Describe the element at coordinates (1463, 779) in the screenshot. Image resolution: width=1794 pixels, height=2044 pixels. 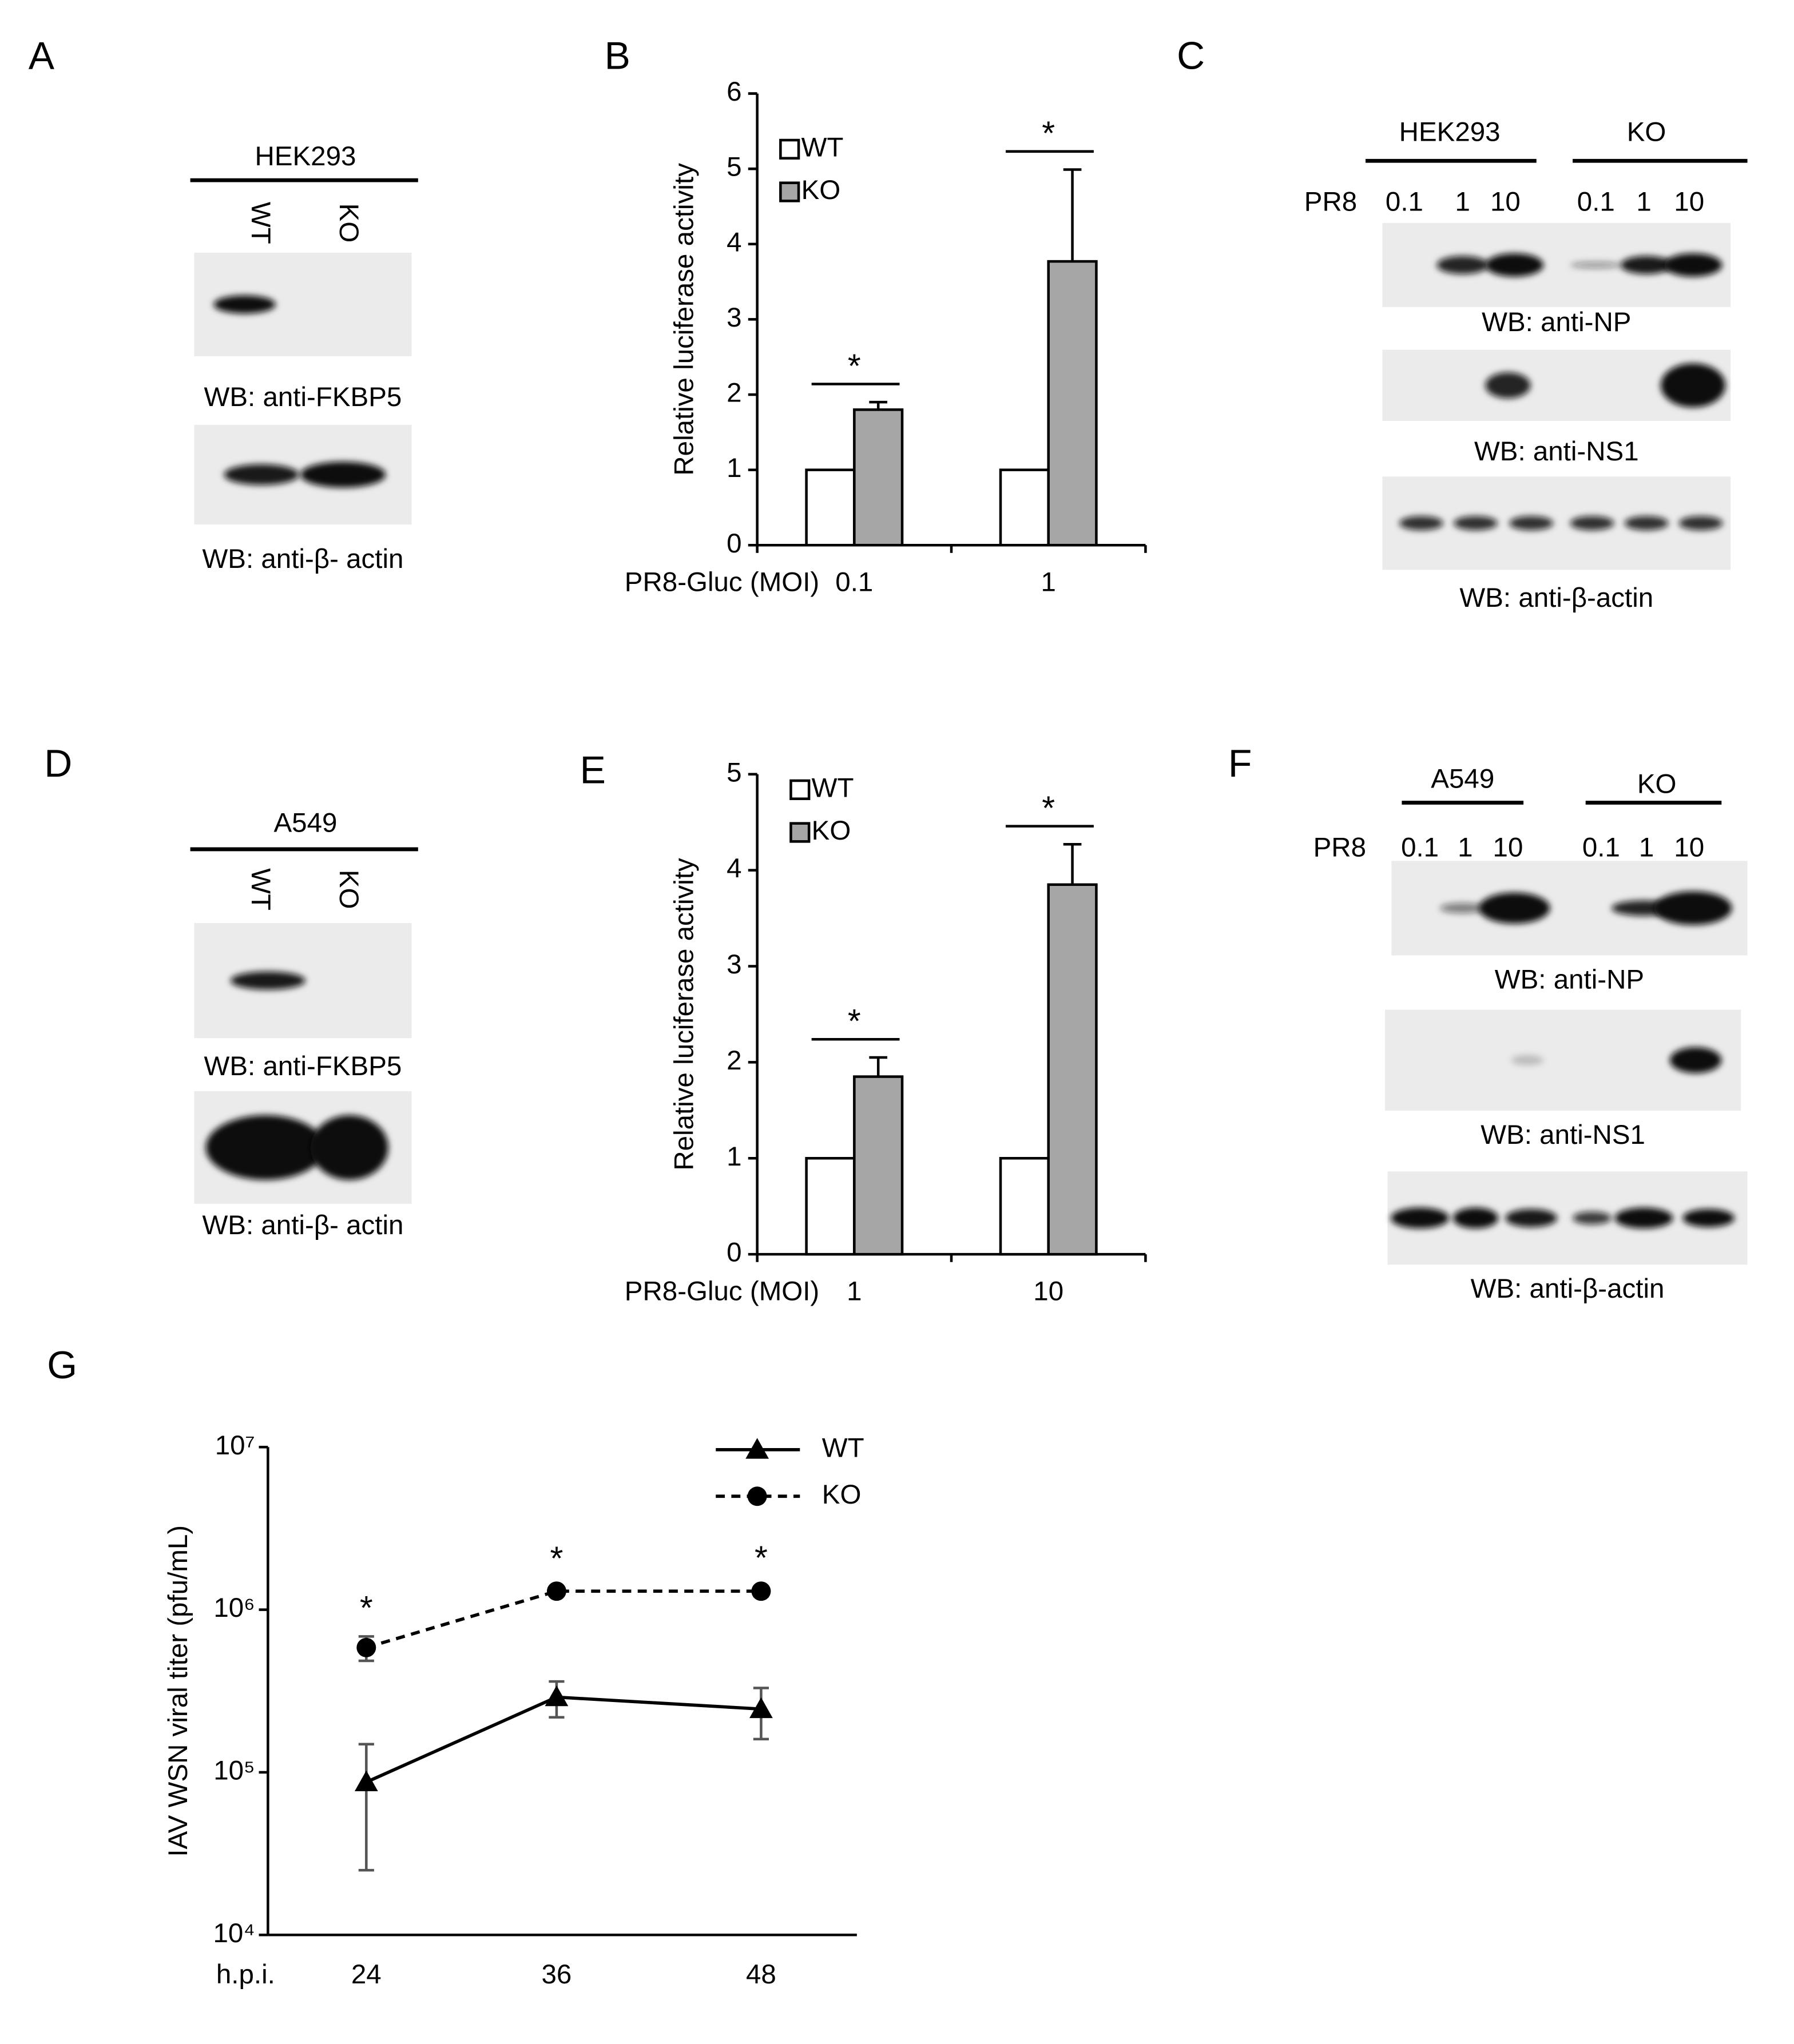
I see `group-label: A549` at that location.